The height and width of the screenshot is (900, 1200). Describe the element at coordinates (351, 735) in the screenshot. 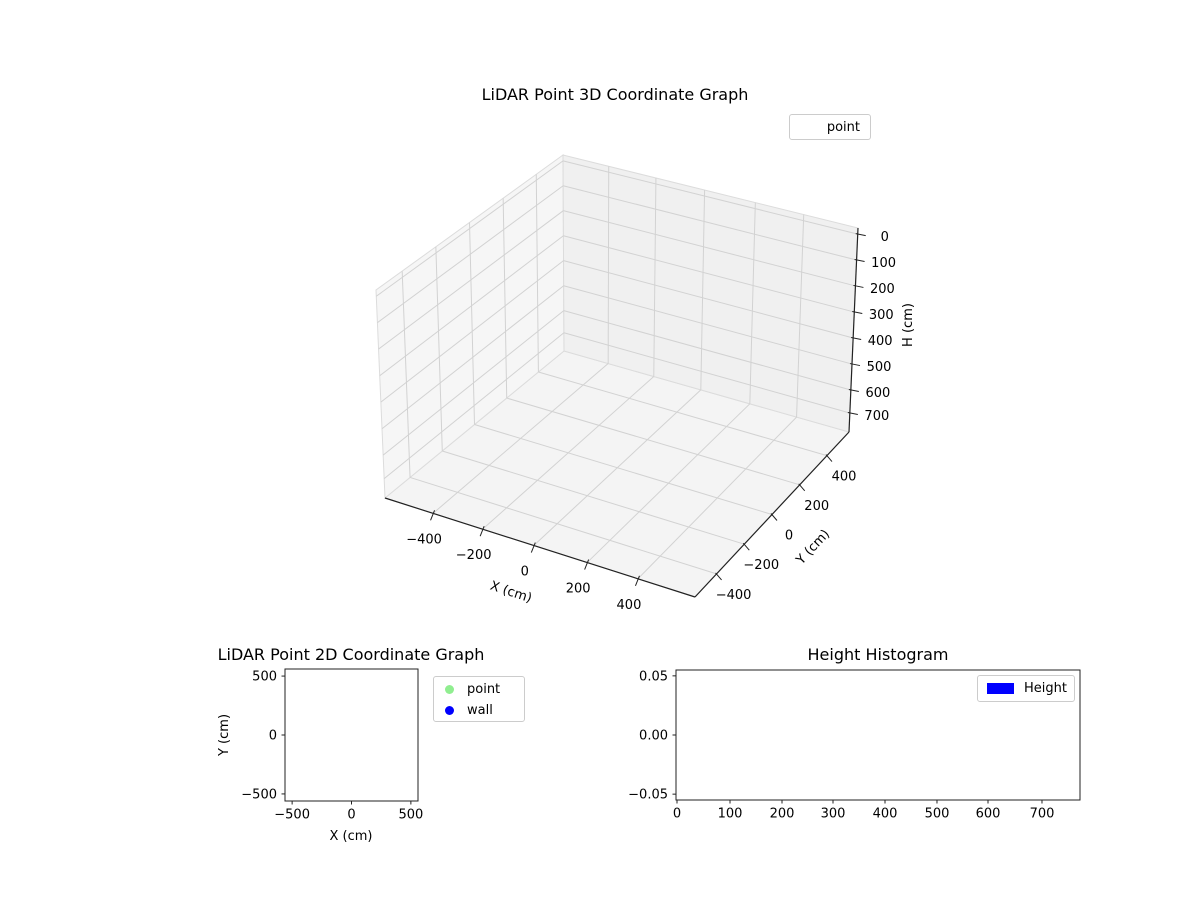

I see `plot2d-frame` at that location.